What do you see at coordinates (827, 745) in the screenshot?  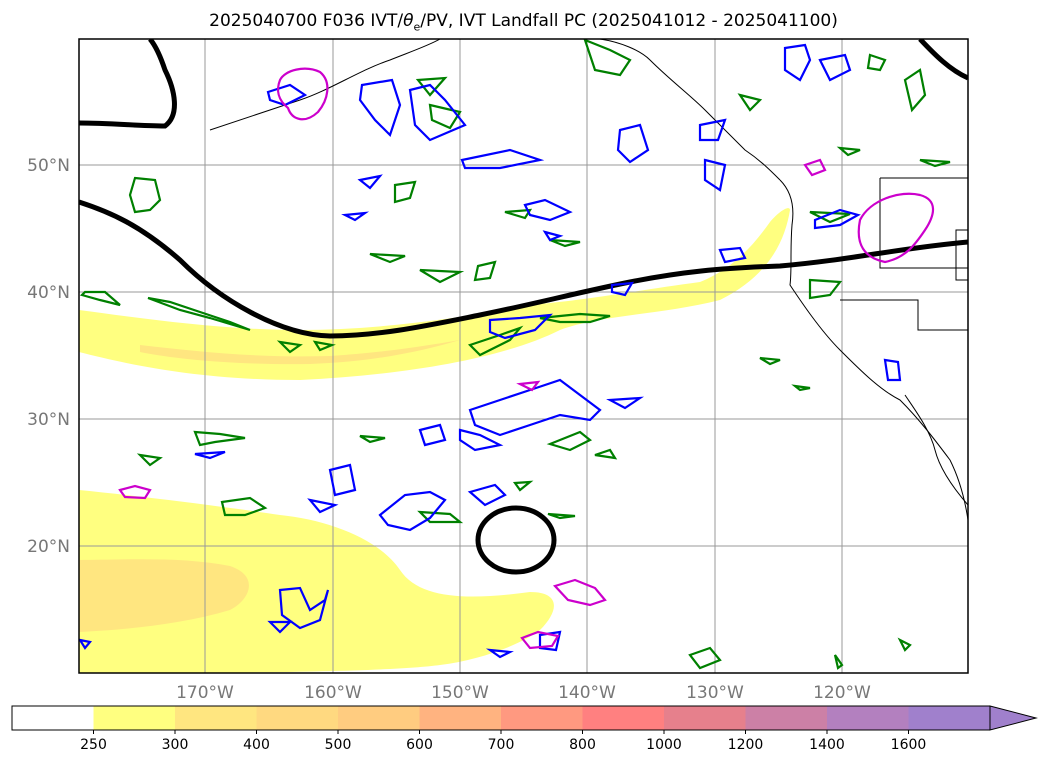 I see `colorbar-tick-label: 1400` at bounding box center [827, 745].